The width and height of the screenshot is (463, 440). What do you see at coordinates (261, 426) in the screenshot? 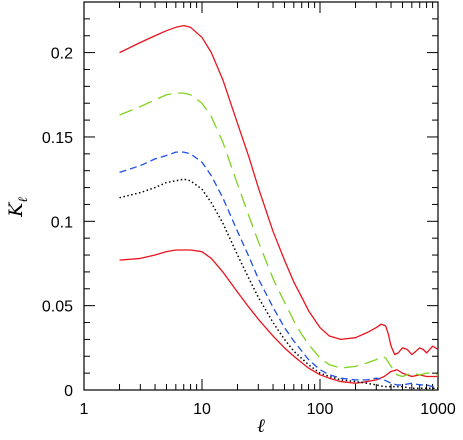
I see `x-axis-label: ℓ` at bounding box center [261, 426].